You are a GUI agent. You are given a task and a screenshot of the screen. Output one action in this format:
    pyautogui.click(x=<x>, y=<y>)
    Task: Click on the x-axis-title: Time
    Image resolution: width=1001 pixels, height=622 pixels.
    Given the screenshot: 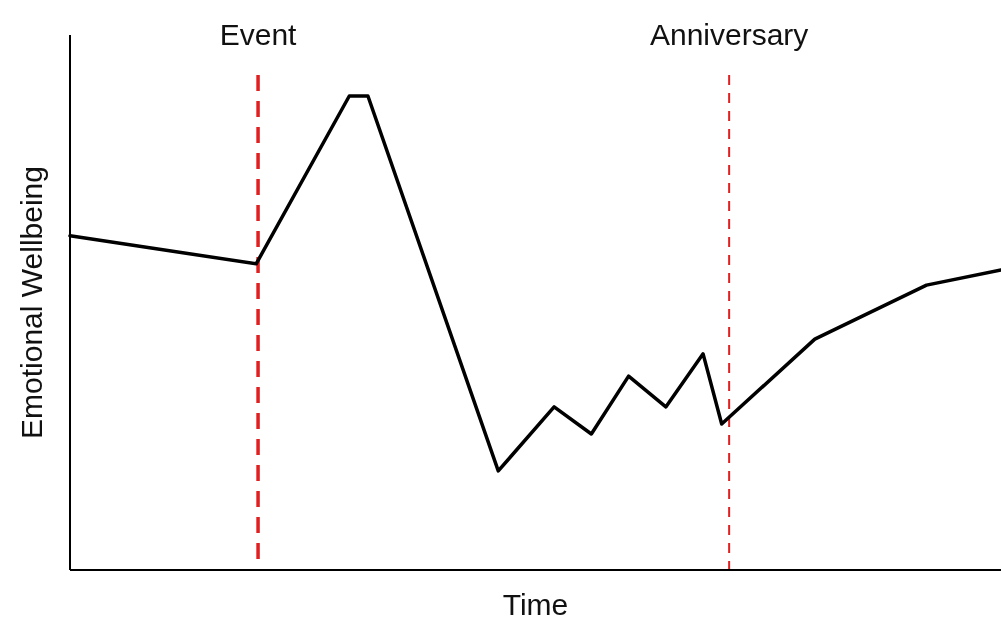 What is the action you would take?
    pyautogui.click(x=535, y=604)
    